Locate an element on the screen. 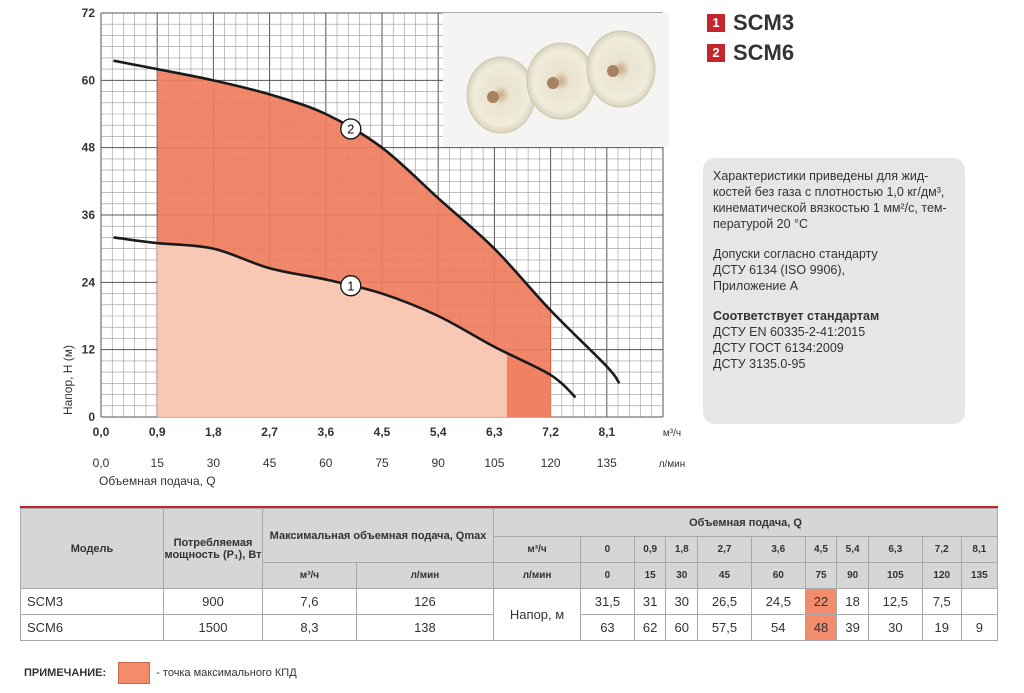 The height and width of the screenshot is (693, 1024). note: ПРИМЕЧАНИЕ: - точка максимального КПД is located at coordinates (160, 673).